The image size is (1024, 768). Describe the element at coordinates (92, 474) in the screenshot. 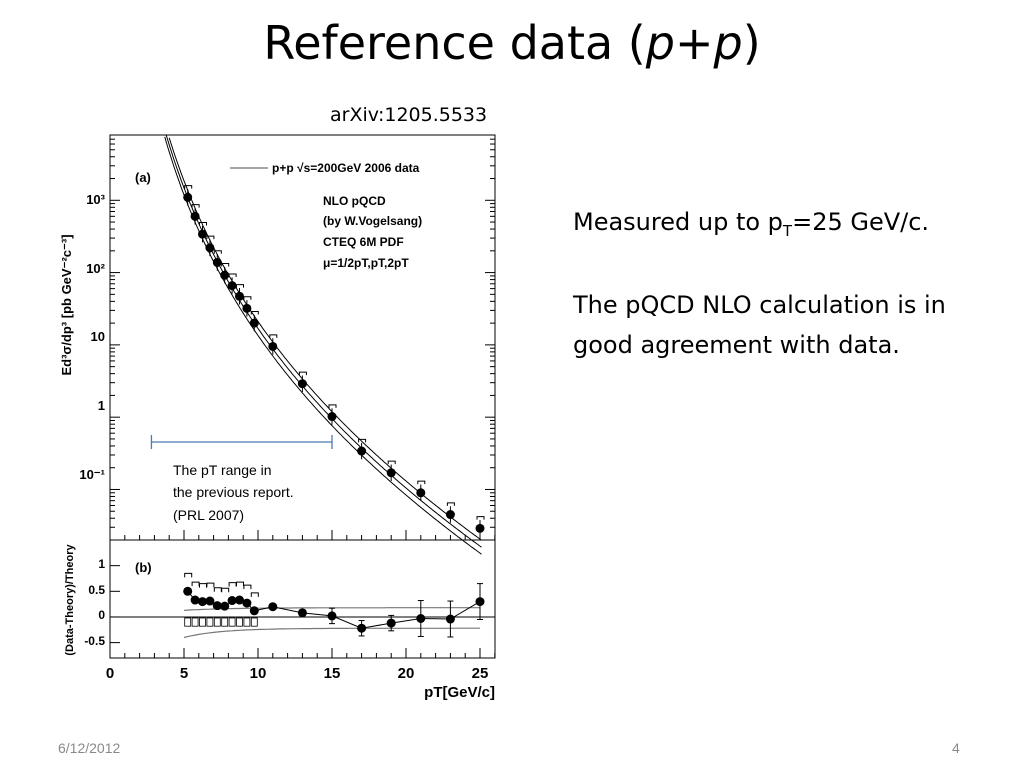

I see `y-tick-label-a-0: 10⁻¹` at that location.